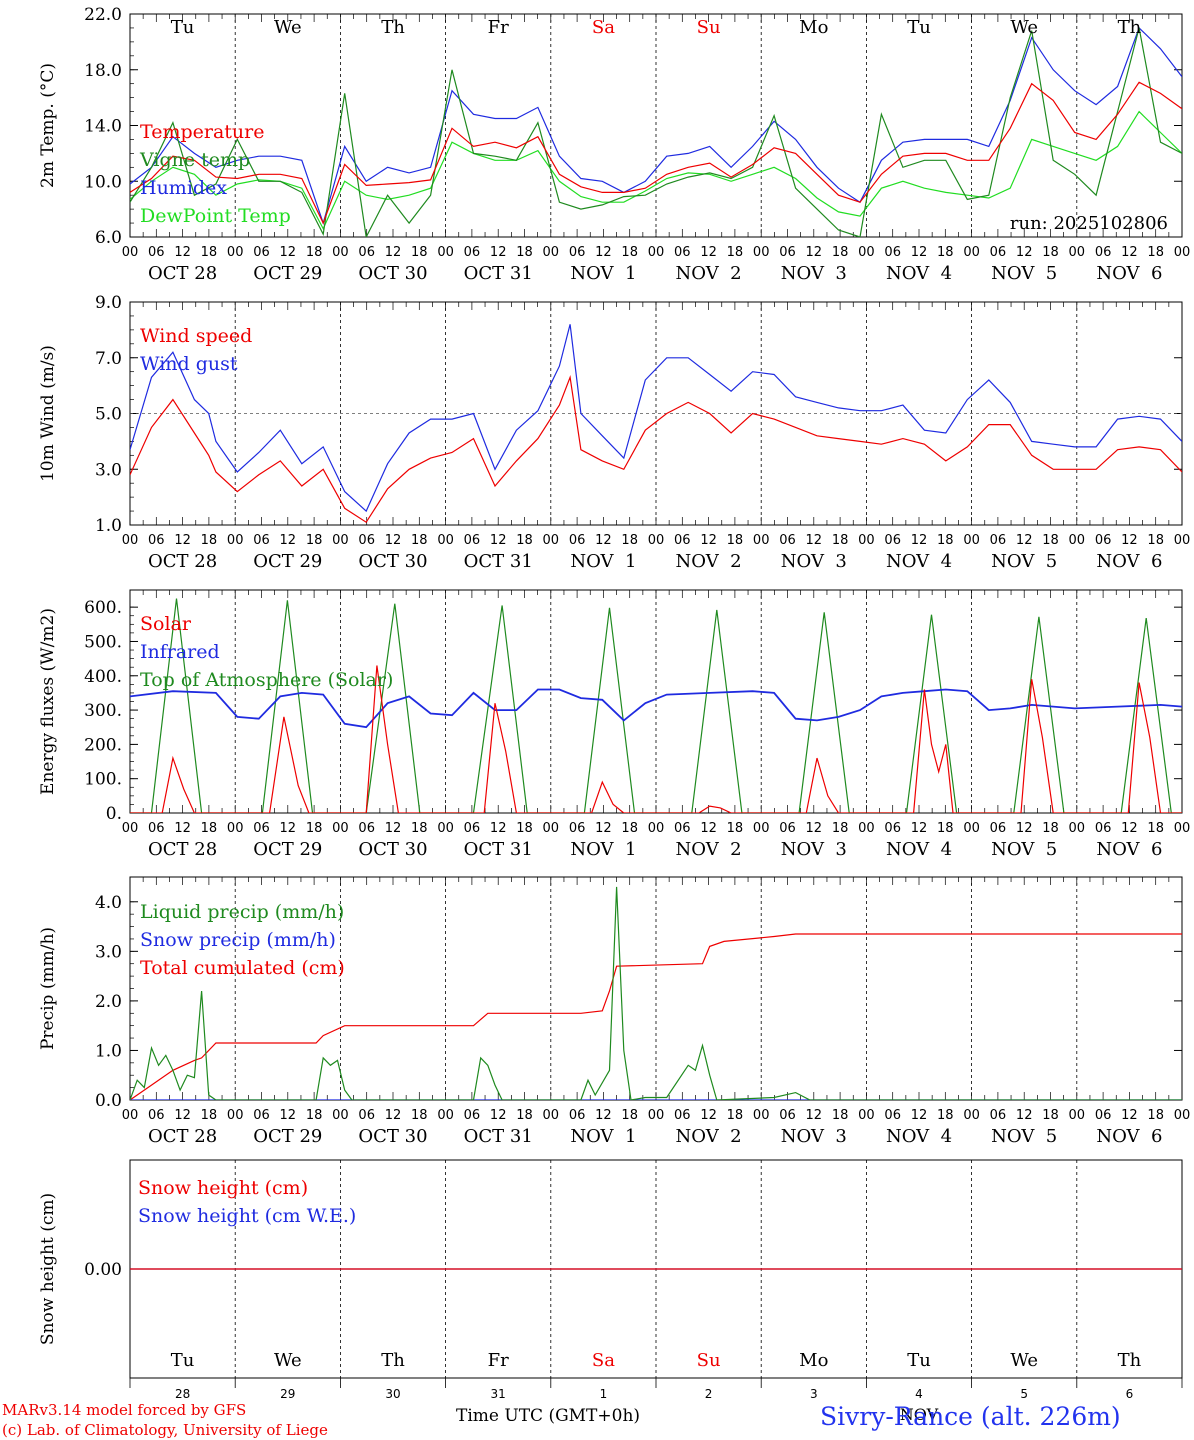 The height and width of the screenshot is (1440, 1194). What do you see at coordinates (48, 413) in the screenshot?
I see `y-axis-label: 10m Wind (m/s)` at bounding box center [48, 413].